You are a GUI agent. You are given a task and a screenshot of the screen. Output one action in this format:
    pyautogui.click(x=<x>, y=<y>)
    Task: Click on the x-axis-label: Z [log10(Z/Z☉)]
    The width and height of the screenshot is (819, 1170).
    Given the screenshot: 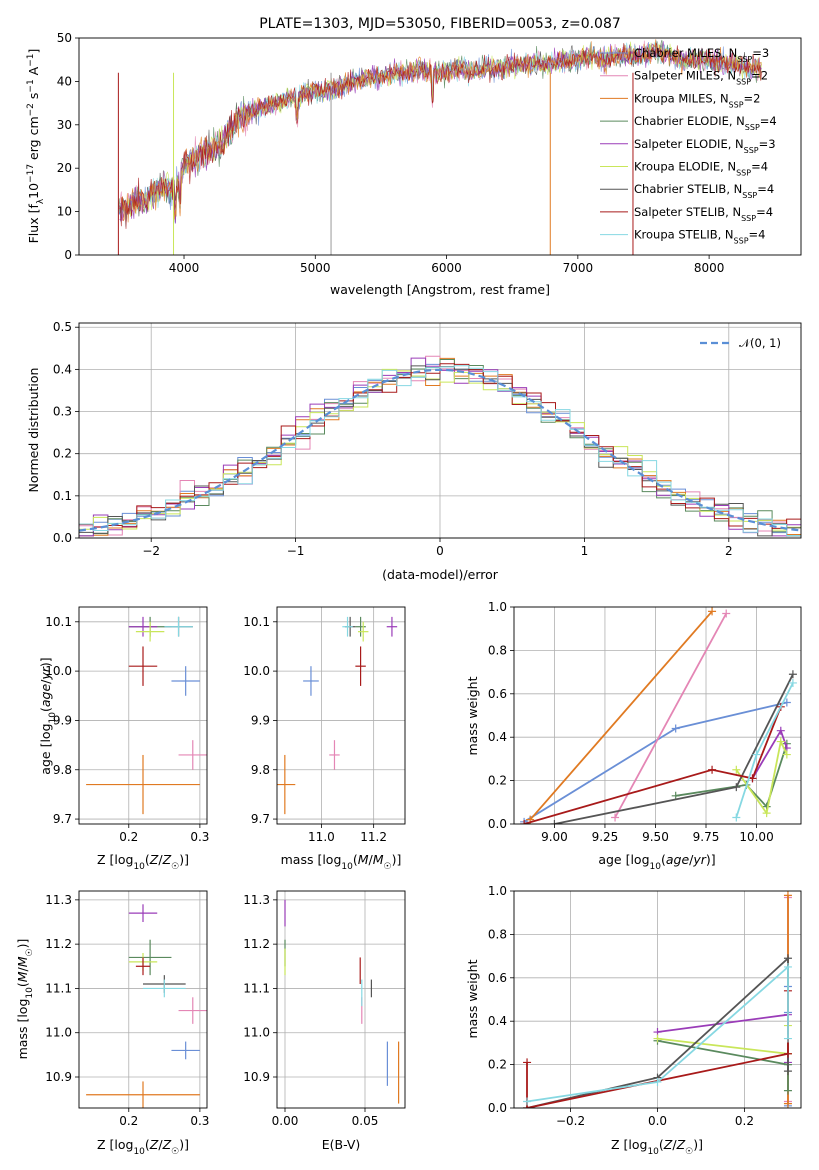 What is the action you would take?
    pyautogui.click(x=657, y=1147)
    